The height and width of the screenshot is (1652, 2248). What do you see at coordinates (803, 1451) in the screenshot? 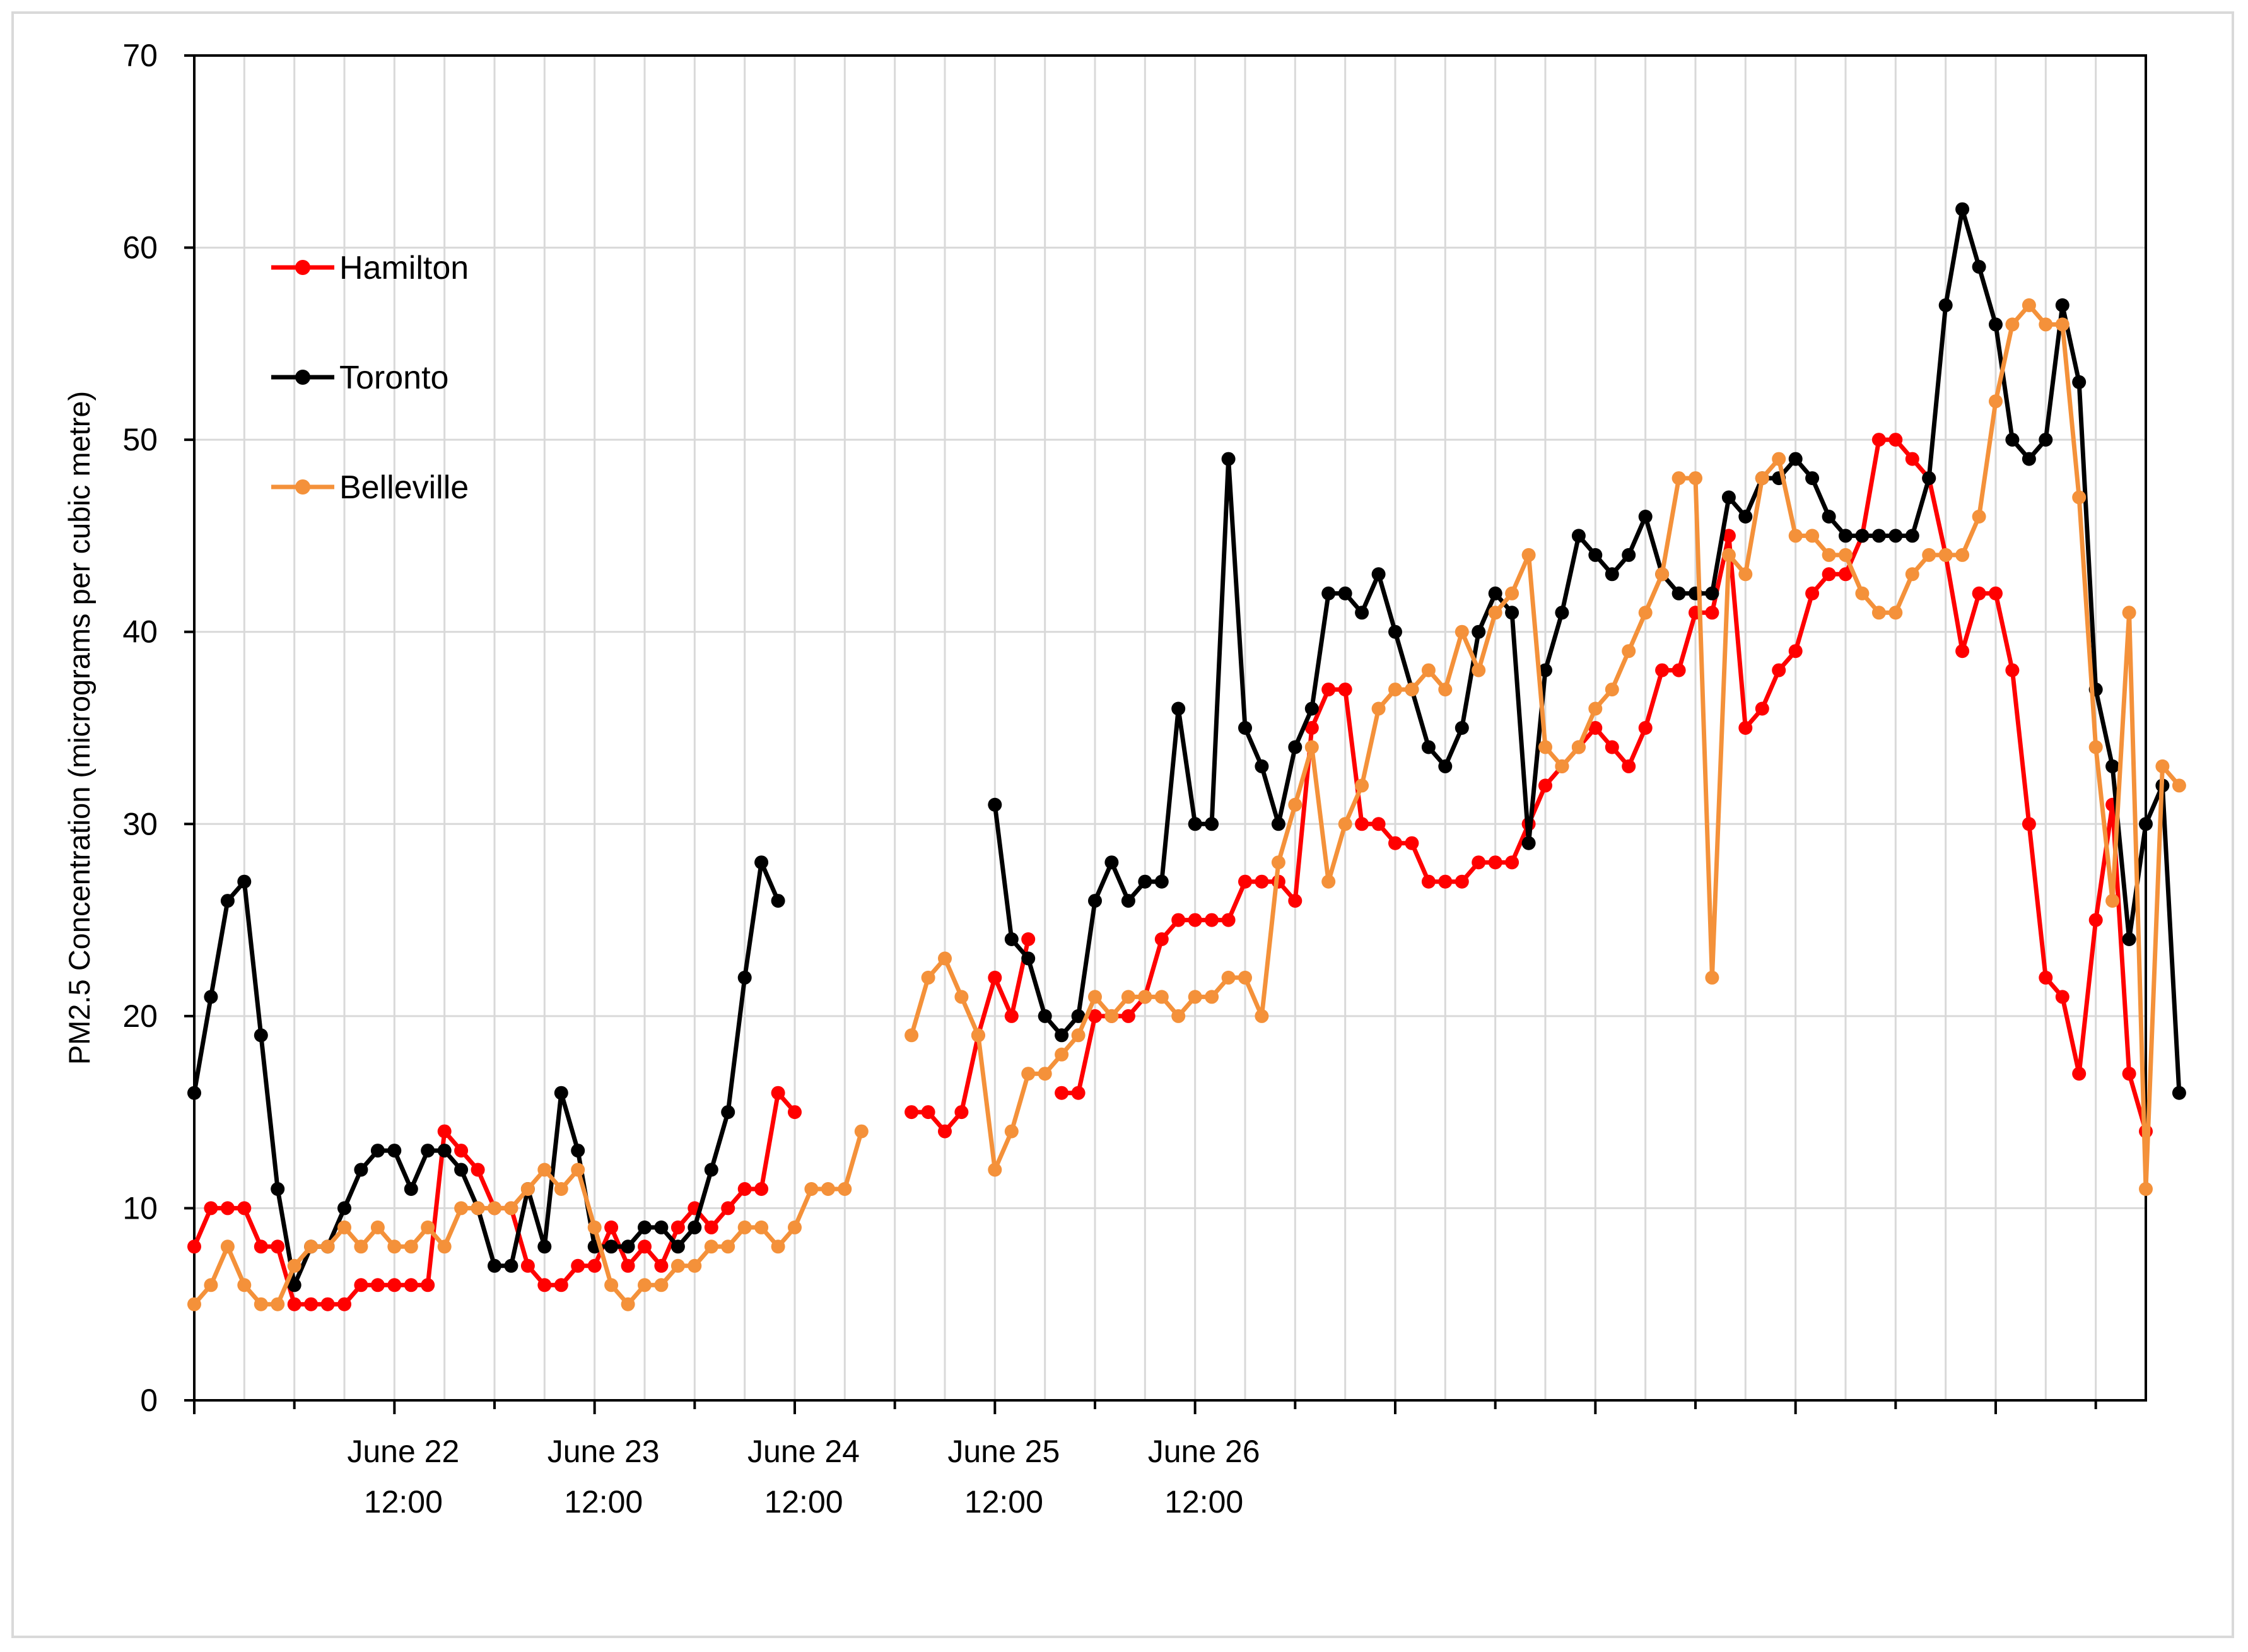
I see `x-tick-label-date: June 24` at bounding box center [803, 1451].